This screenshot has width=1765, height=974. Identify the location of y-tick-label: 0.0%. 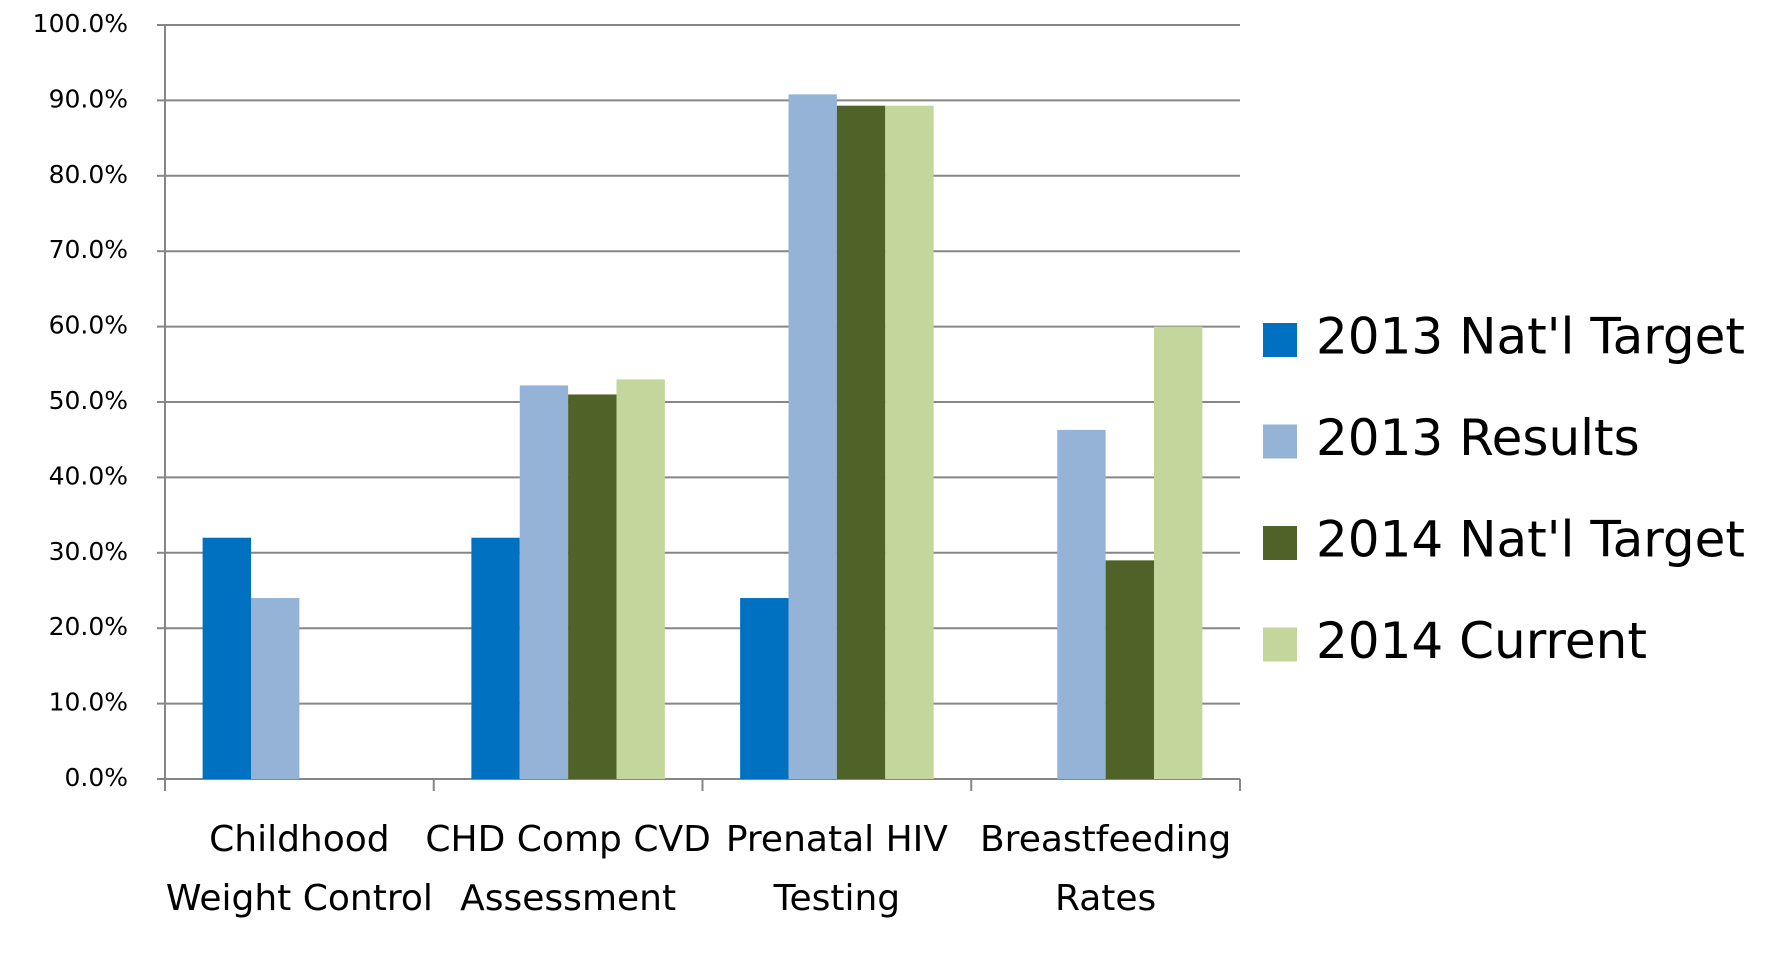
(96, 777).